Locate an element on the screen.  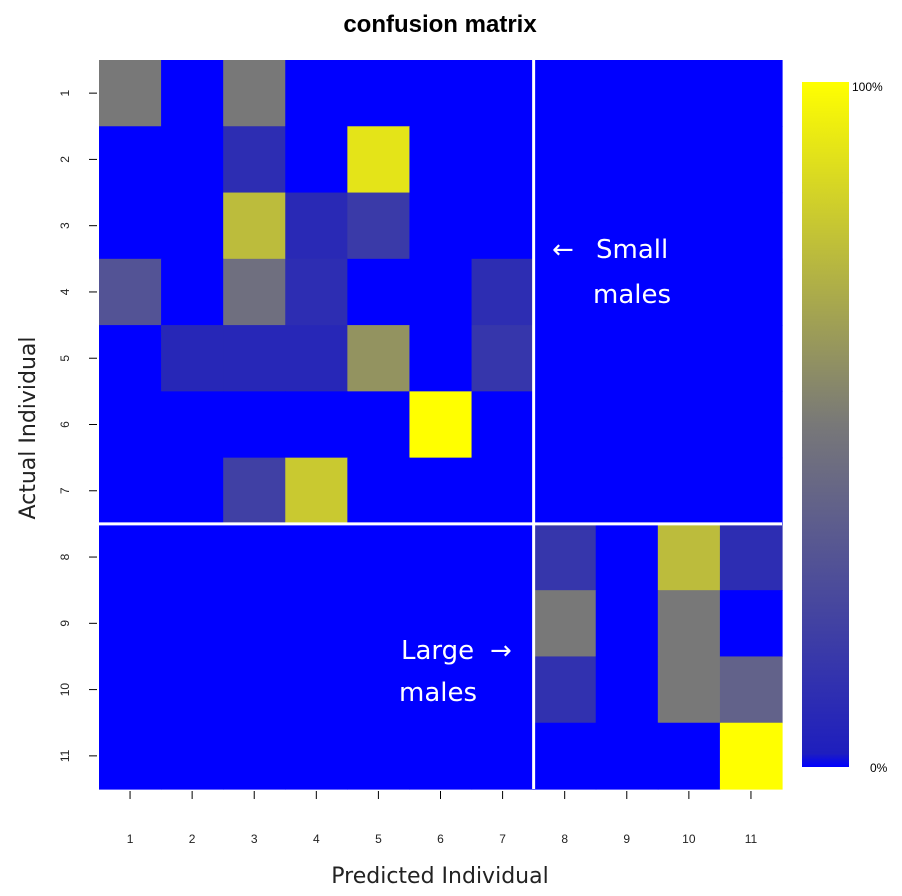
heatmap-cell-r6-c7 is located at coordinates (503, 425).